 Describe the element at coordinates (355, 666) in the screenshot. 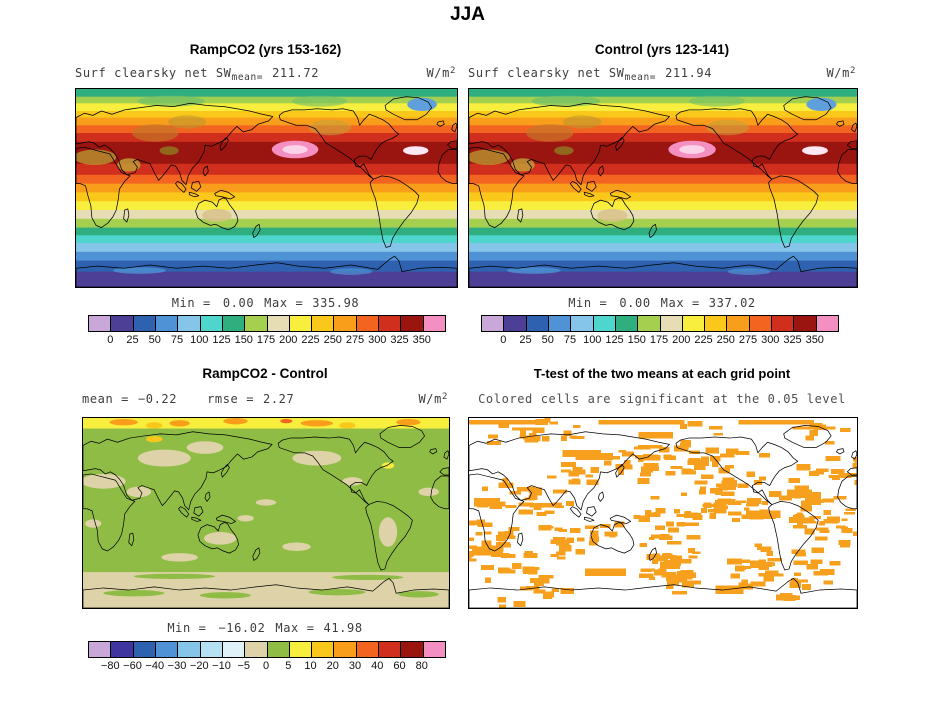

I see `colorbar-tick-label: 30` at that location.